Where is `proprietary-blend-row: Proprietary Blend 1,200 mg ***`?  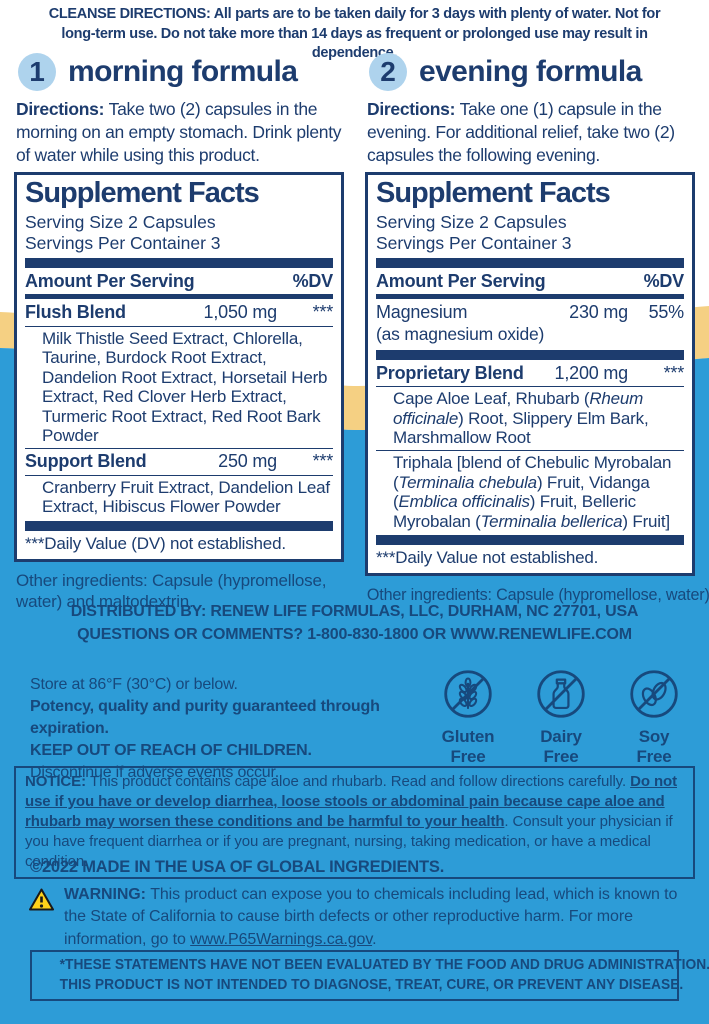
proprietary-blend-row: Proprietary Blend 1,200 mg *** is located at coordinates (530, 374).